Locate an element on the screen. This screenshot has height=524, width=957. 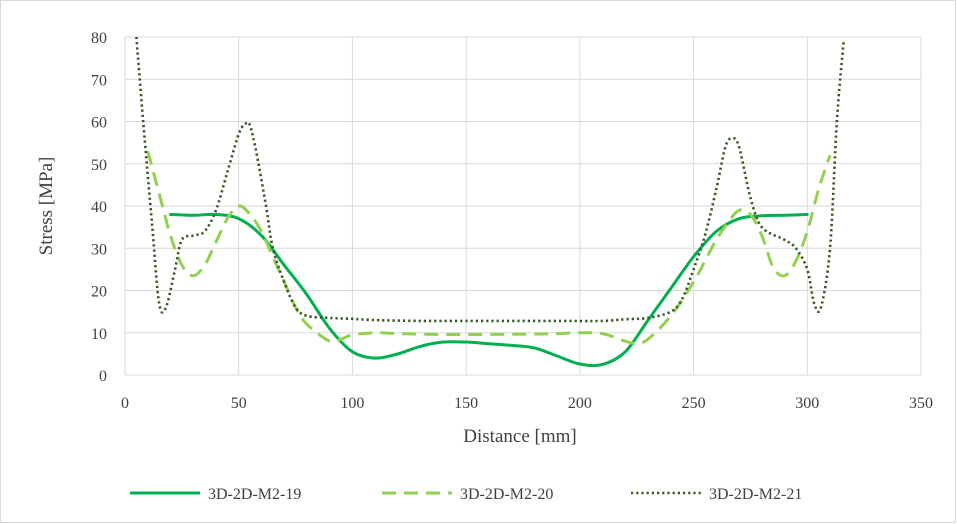
y-tick-label: 60 is located at coordinates (99, 123).